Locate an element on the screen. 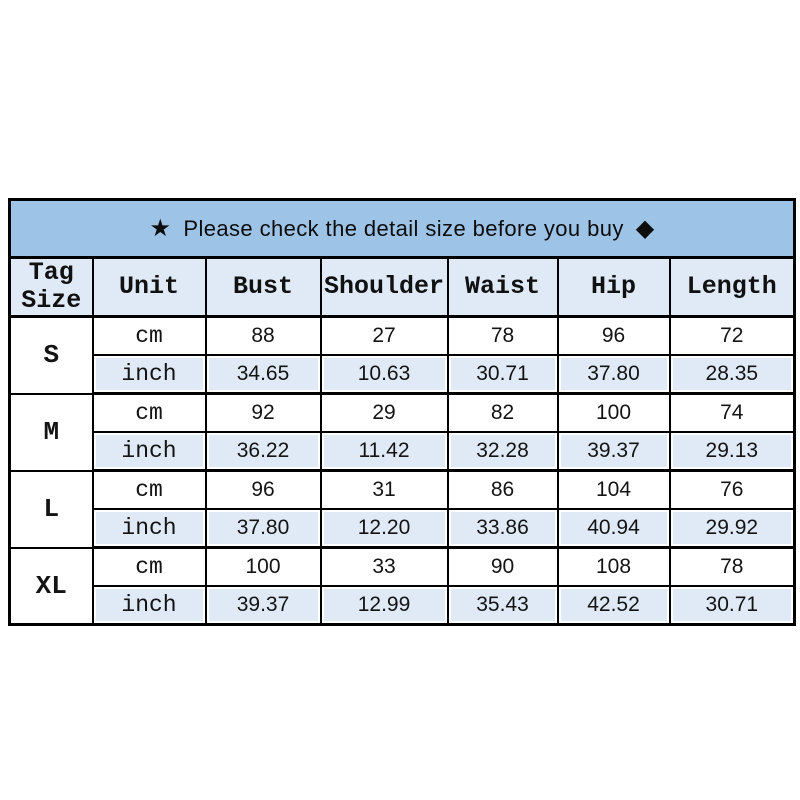  table-row-s-cm: S cm 88 27 78 96 72 is located at coordinates (402, 355).